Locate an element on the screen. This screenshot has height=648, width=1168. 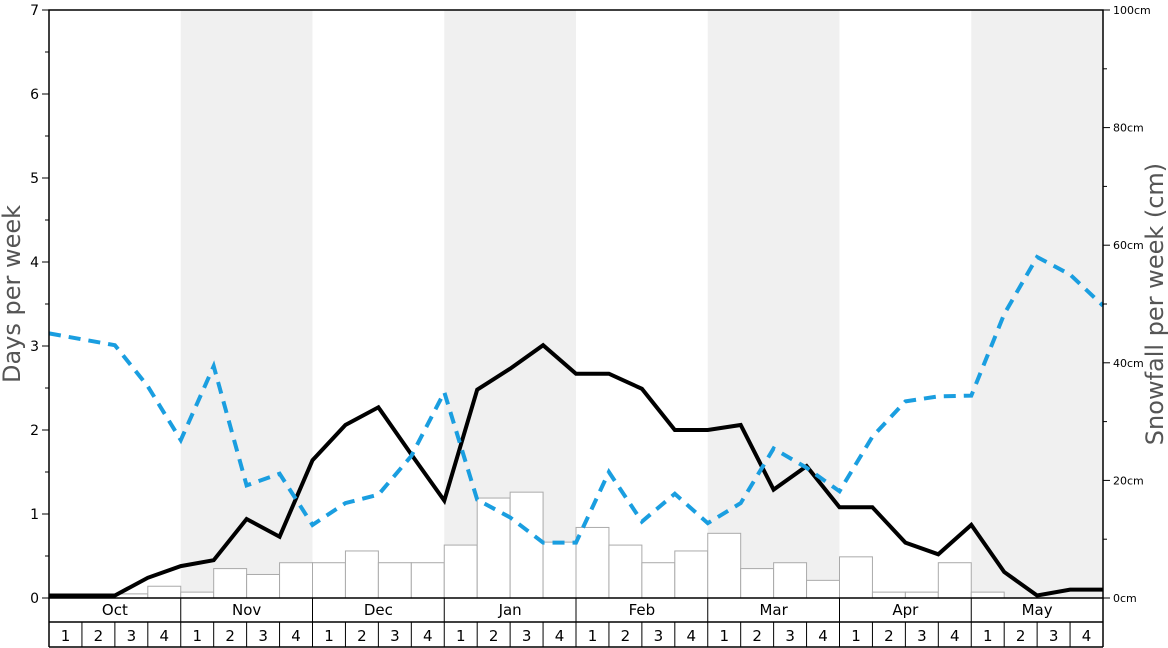
left-tick-label: 1 is located at coordinates (34, 515).